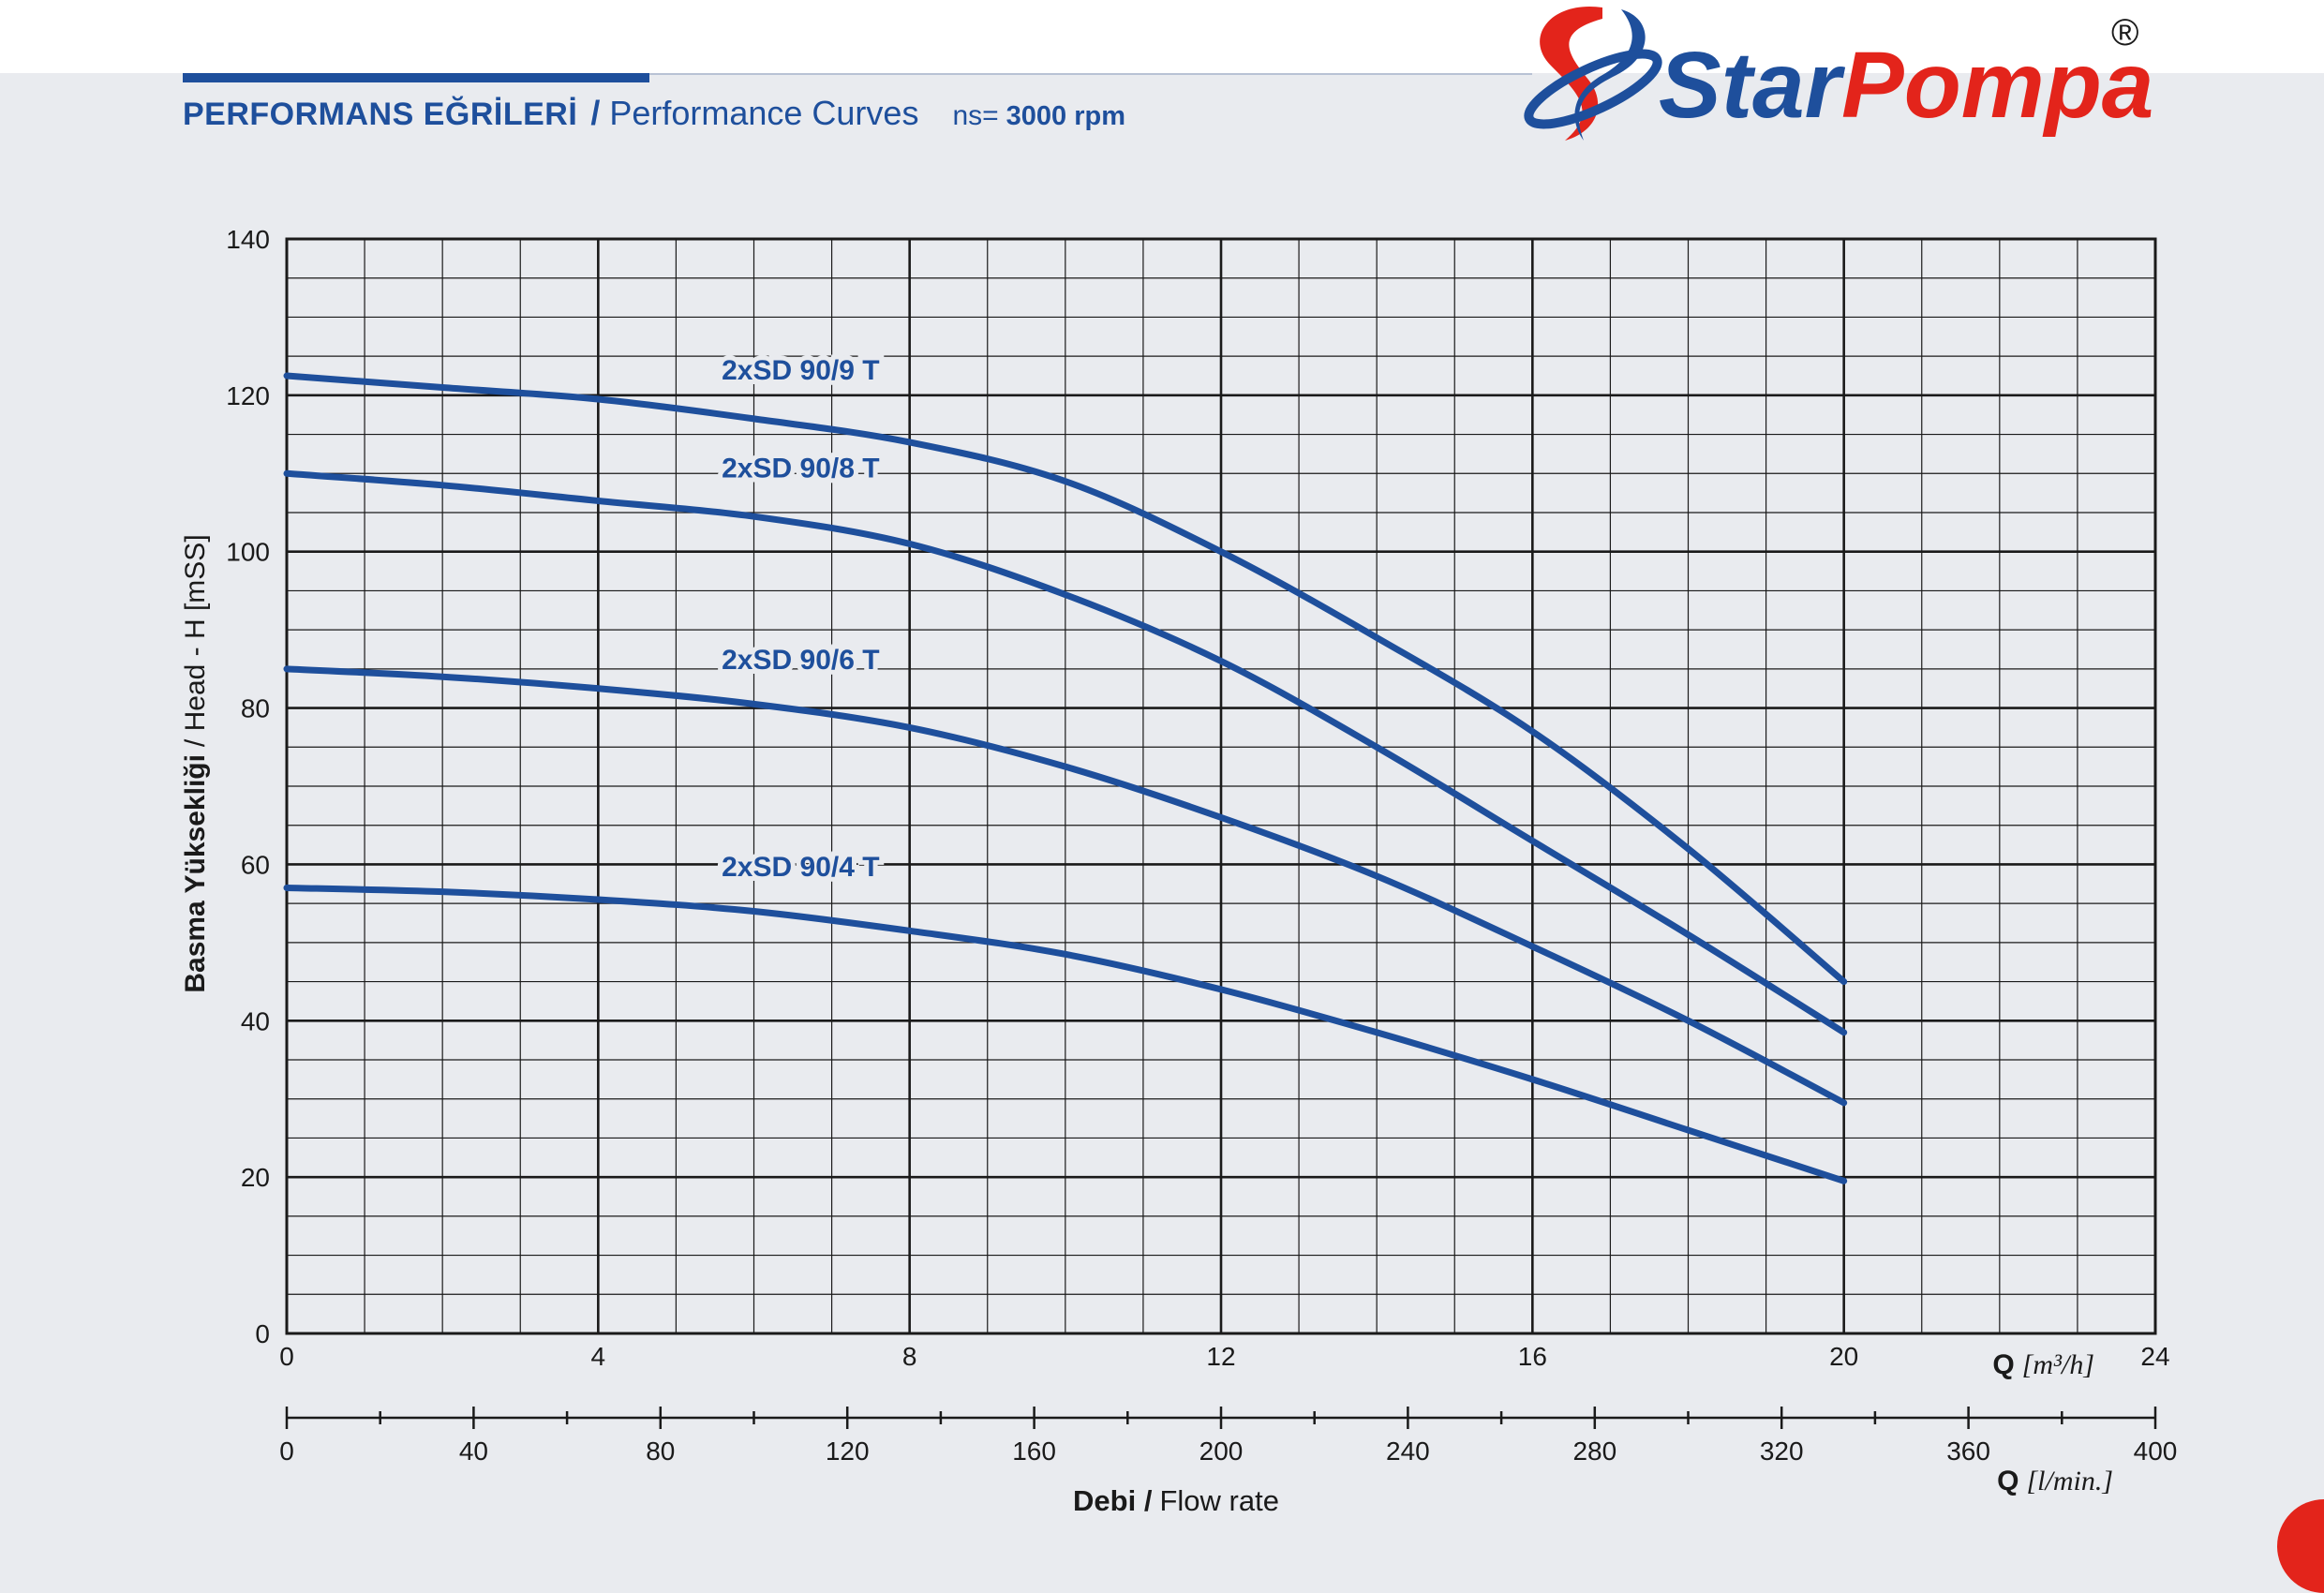 Image resolution: width=2324 pixels, height=1593 pixels. I want to click on y-tick-label: 120, so click(248, 395).